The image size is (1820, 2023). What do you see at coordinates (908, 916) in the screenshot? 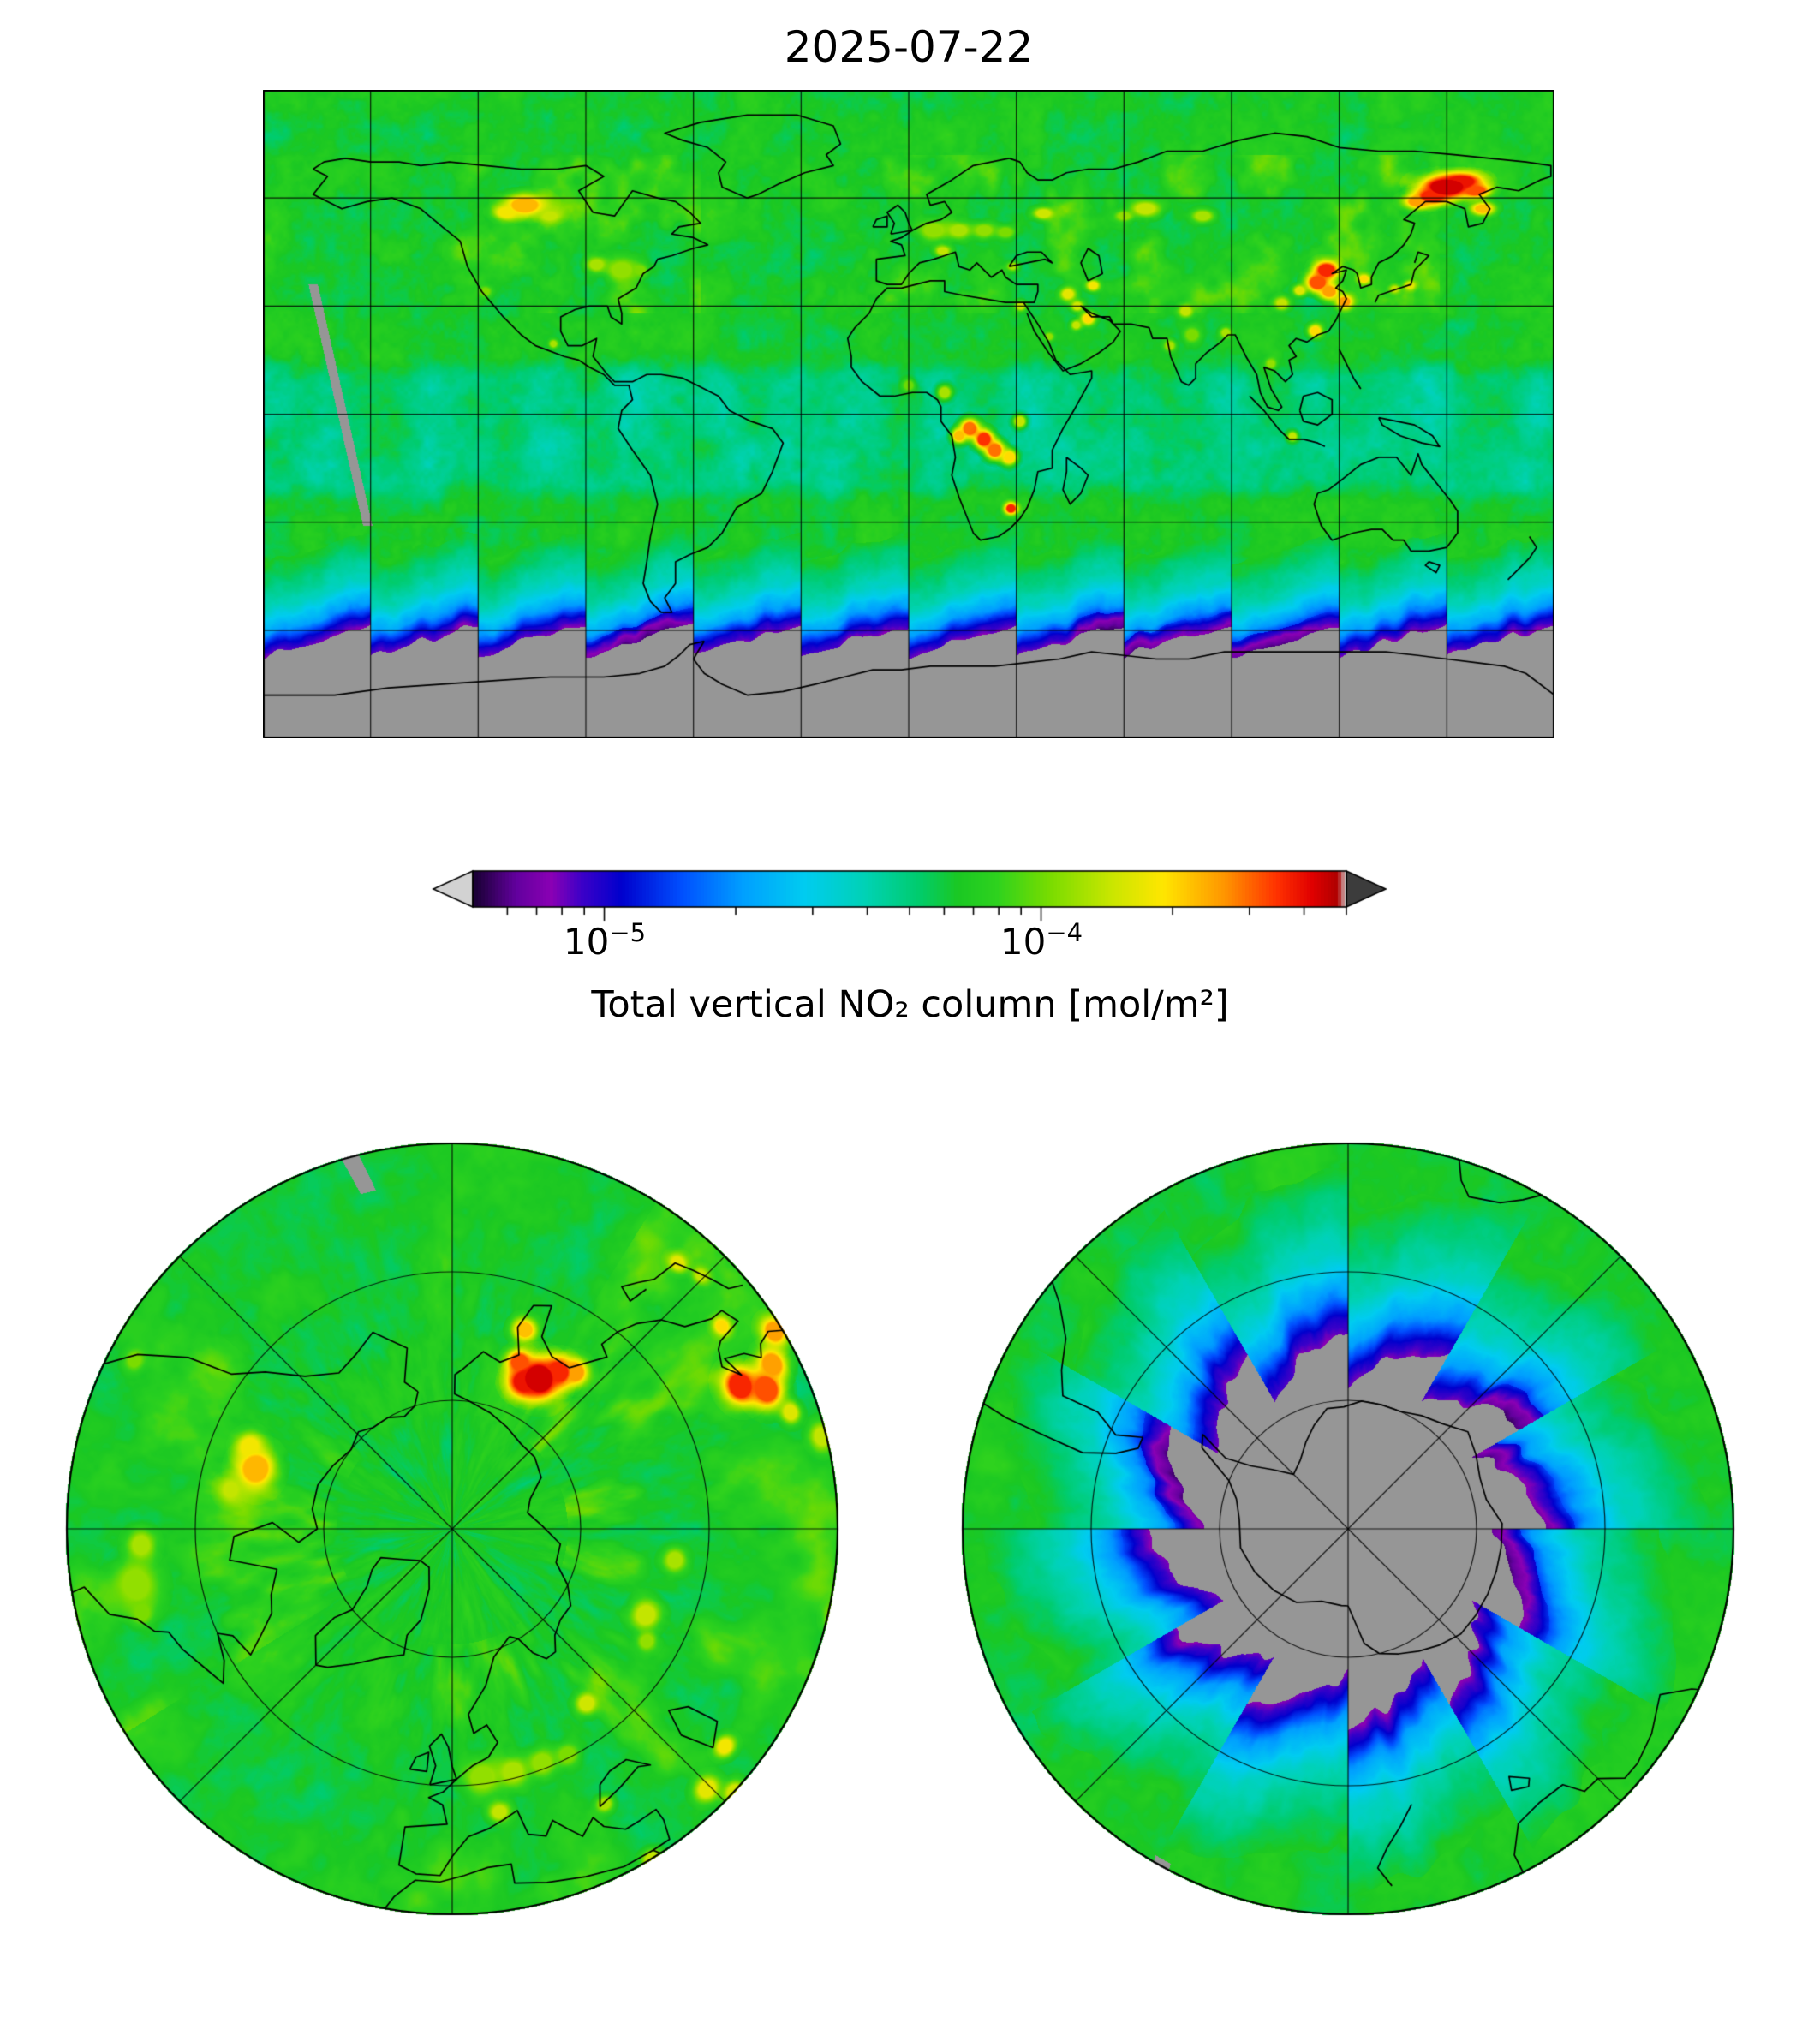
I see `colorbar-canvas` at bounding box center [908, 916].